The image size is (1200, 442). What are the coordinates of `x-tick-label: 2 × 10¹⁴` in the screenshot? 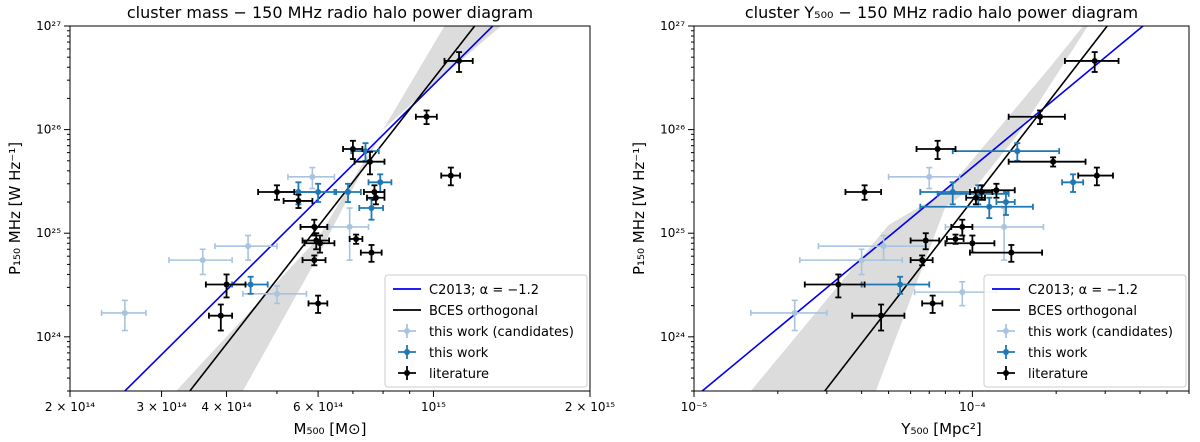 It's located at (70, 407).